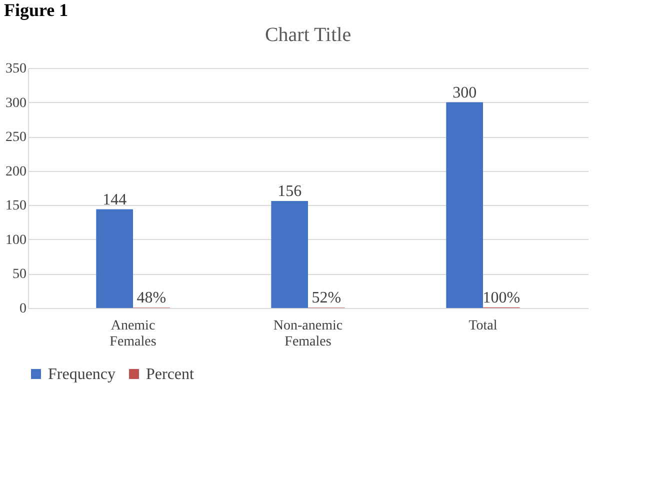 This screenshot has height=479, width=660. I want to click on data-label: 52%, so click(327, 298).